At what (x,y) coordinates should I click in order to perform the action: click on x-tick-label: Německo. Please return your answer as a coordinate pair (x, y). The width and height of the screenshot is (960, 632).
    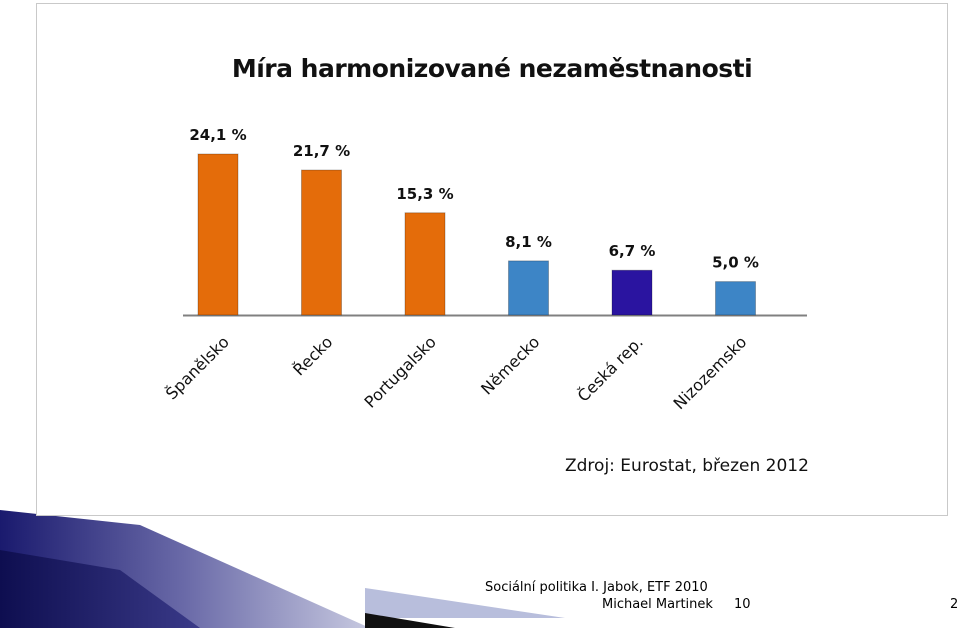
    Looking at the image, I should click on (510, 365).